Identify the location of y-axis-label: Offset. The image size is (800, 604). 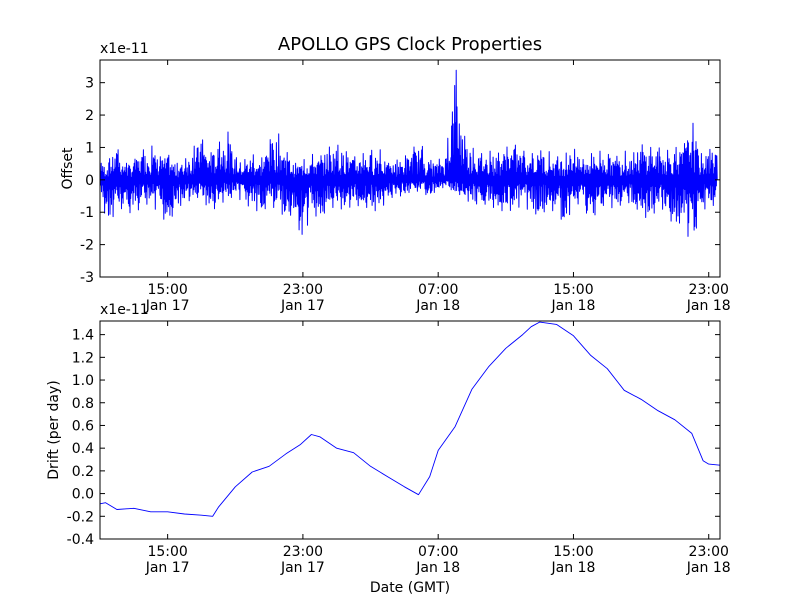
(68, 168).